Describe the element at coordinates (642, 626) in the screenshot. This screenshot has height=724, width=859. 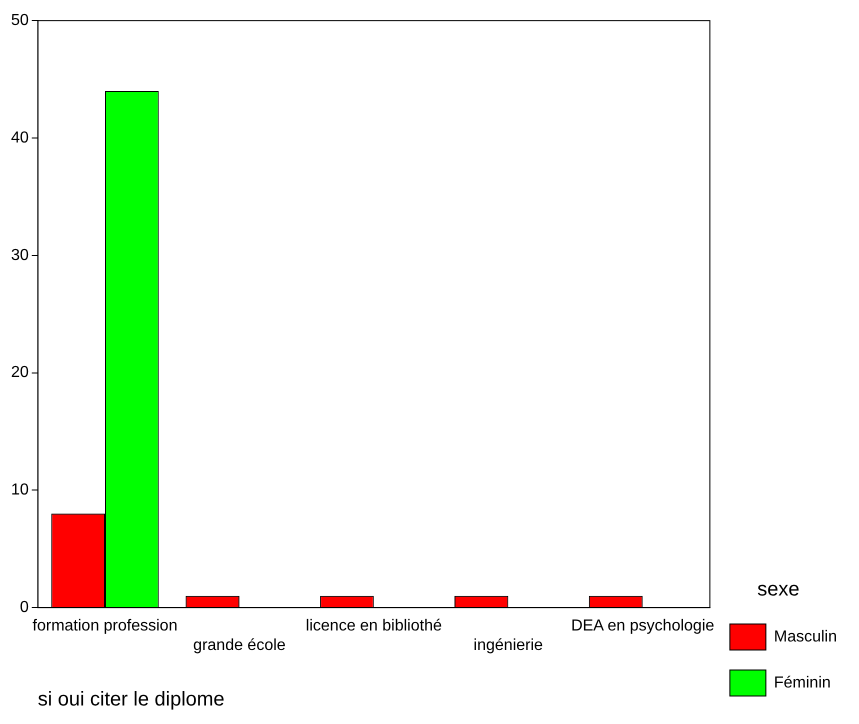
I see `x-tick-label: DEA en psychologie` at that location.